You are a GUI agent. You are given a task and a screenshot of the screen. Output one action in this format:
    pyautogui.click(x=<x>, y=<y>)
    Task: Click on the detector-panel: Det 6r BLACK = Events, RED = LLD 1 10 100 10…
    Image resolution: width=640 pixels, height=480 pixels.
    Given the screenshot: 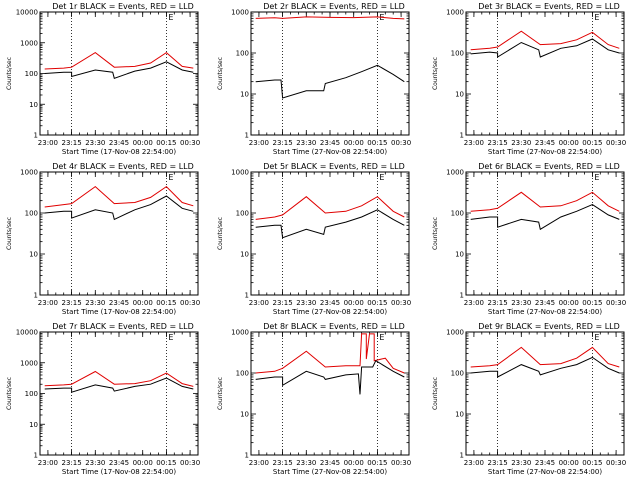 What is the action you would take?
    pyautogui.click(x=529, y=239)
    